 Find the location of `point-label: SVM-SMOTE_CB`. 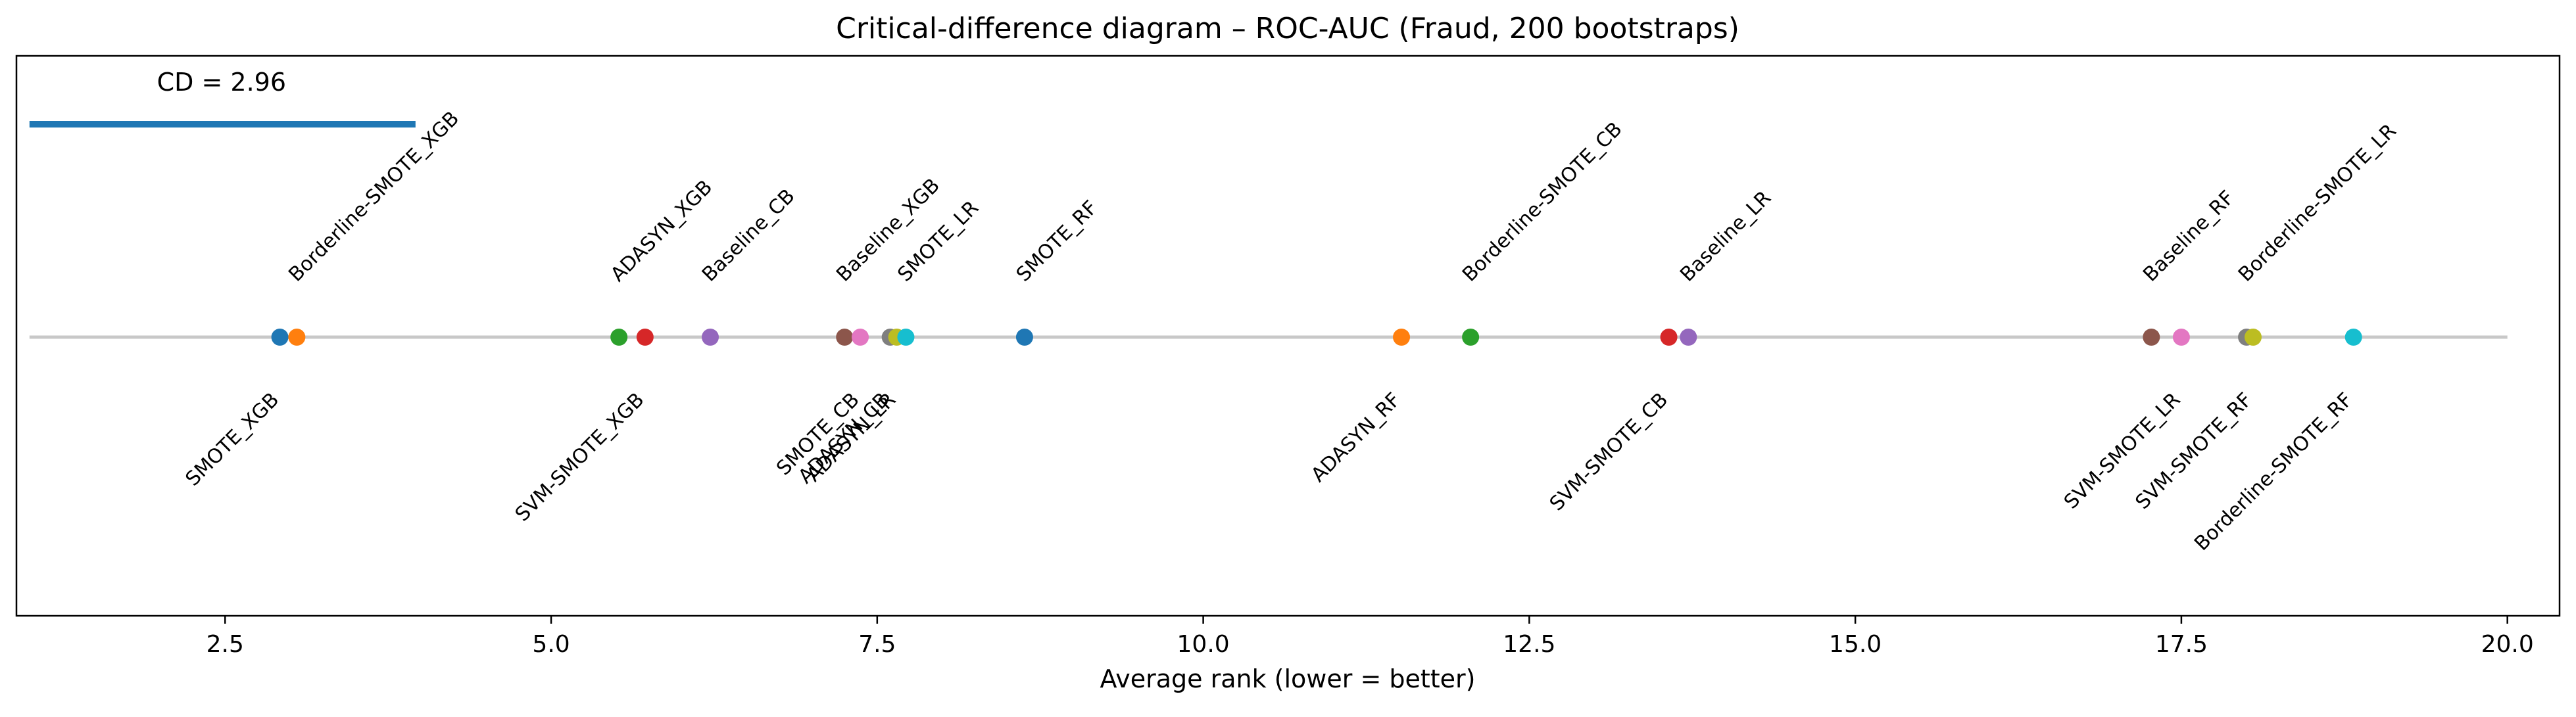

point-label: SVM-SMOTE_CB is located at coordinates (1608, 451).